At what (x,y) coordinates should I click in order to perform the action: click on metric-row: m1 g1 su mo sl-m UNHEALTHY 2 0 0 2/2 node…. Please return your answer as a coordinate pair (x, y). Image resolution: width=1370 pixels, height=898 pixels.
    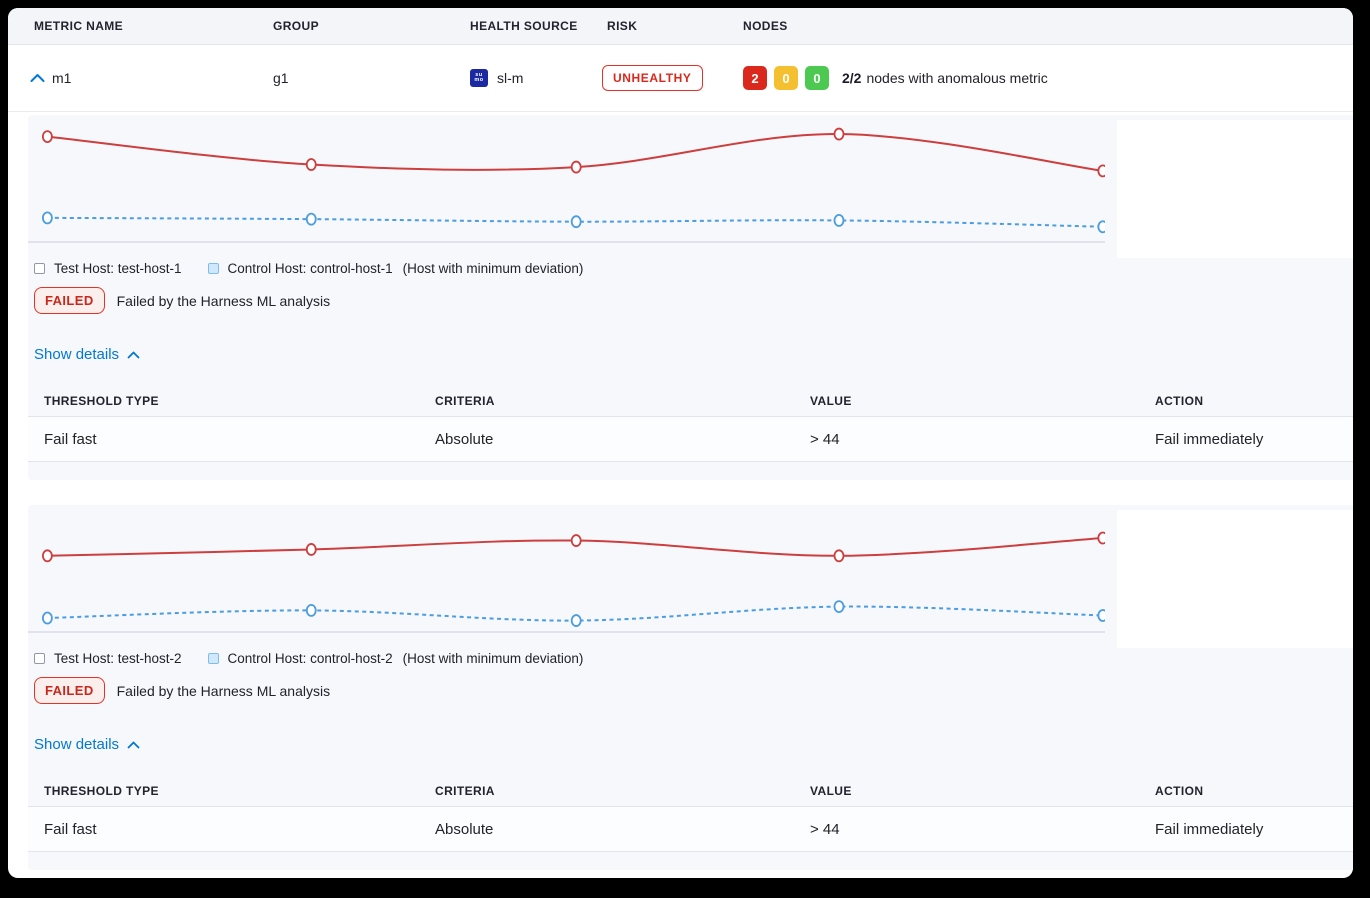
    Looking at the image, I should click on (680, 78).